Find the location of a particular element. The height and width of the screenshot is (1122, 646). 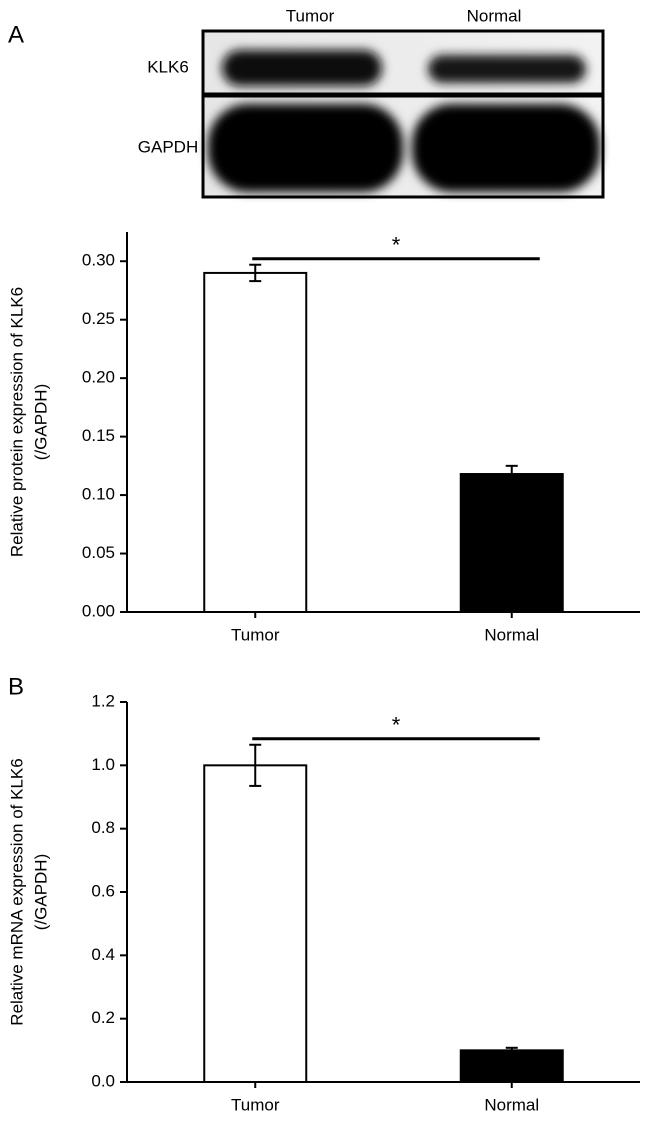

blot is located at coordinates (403, 114).